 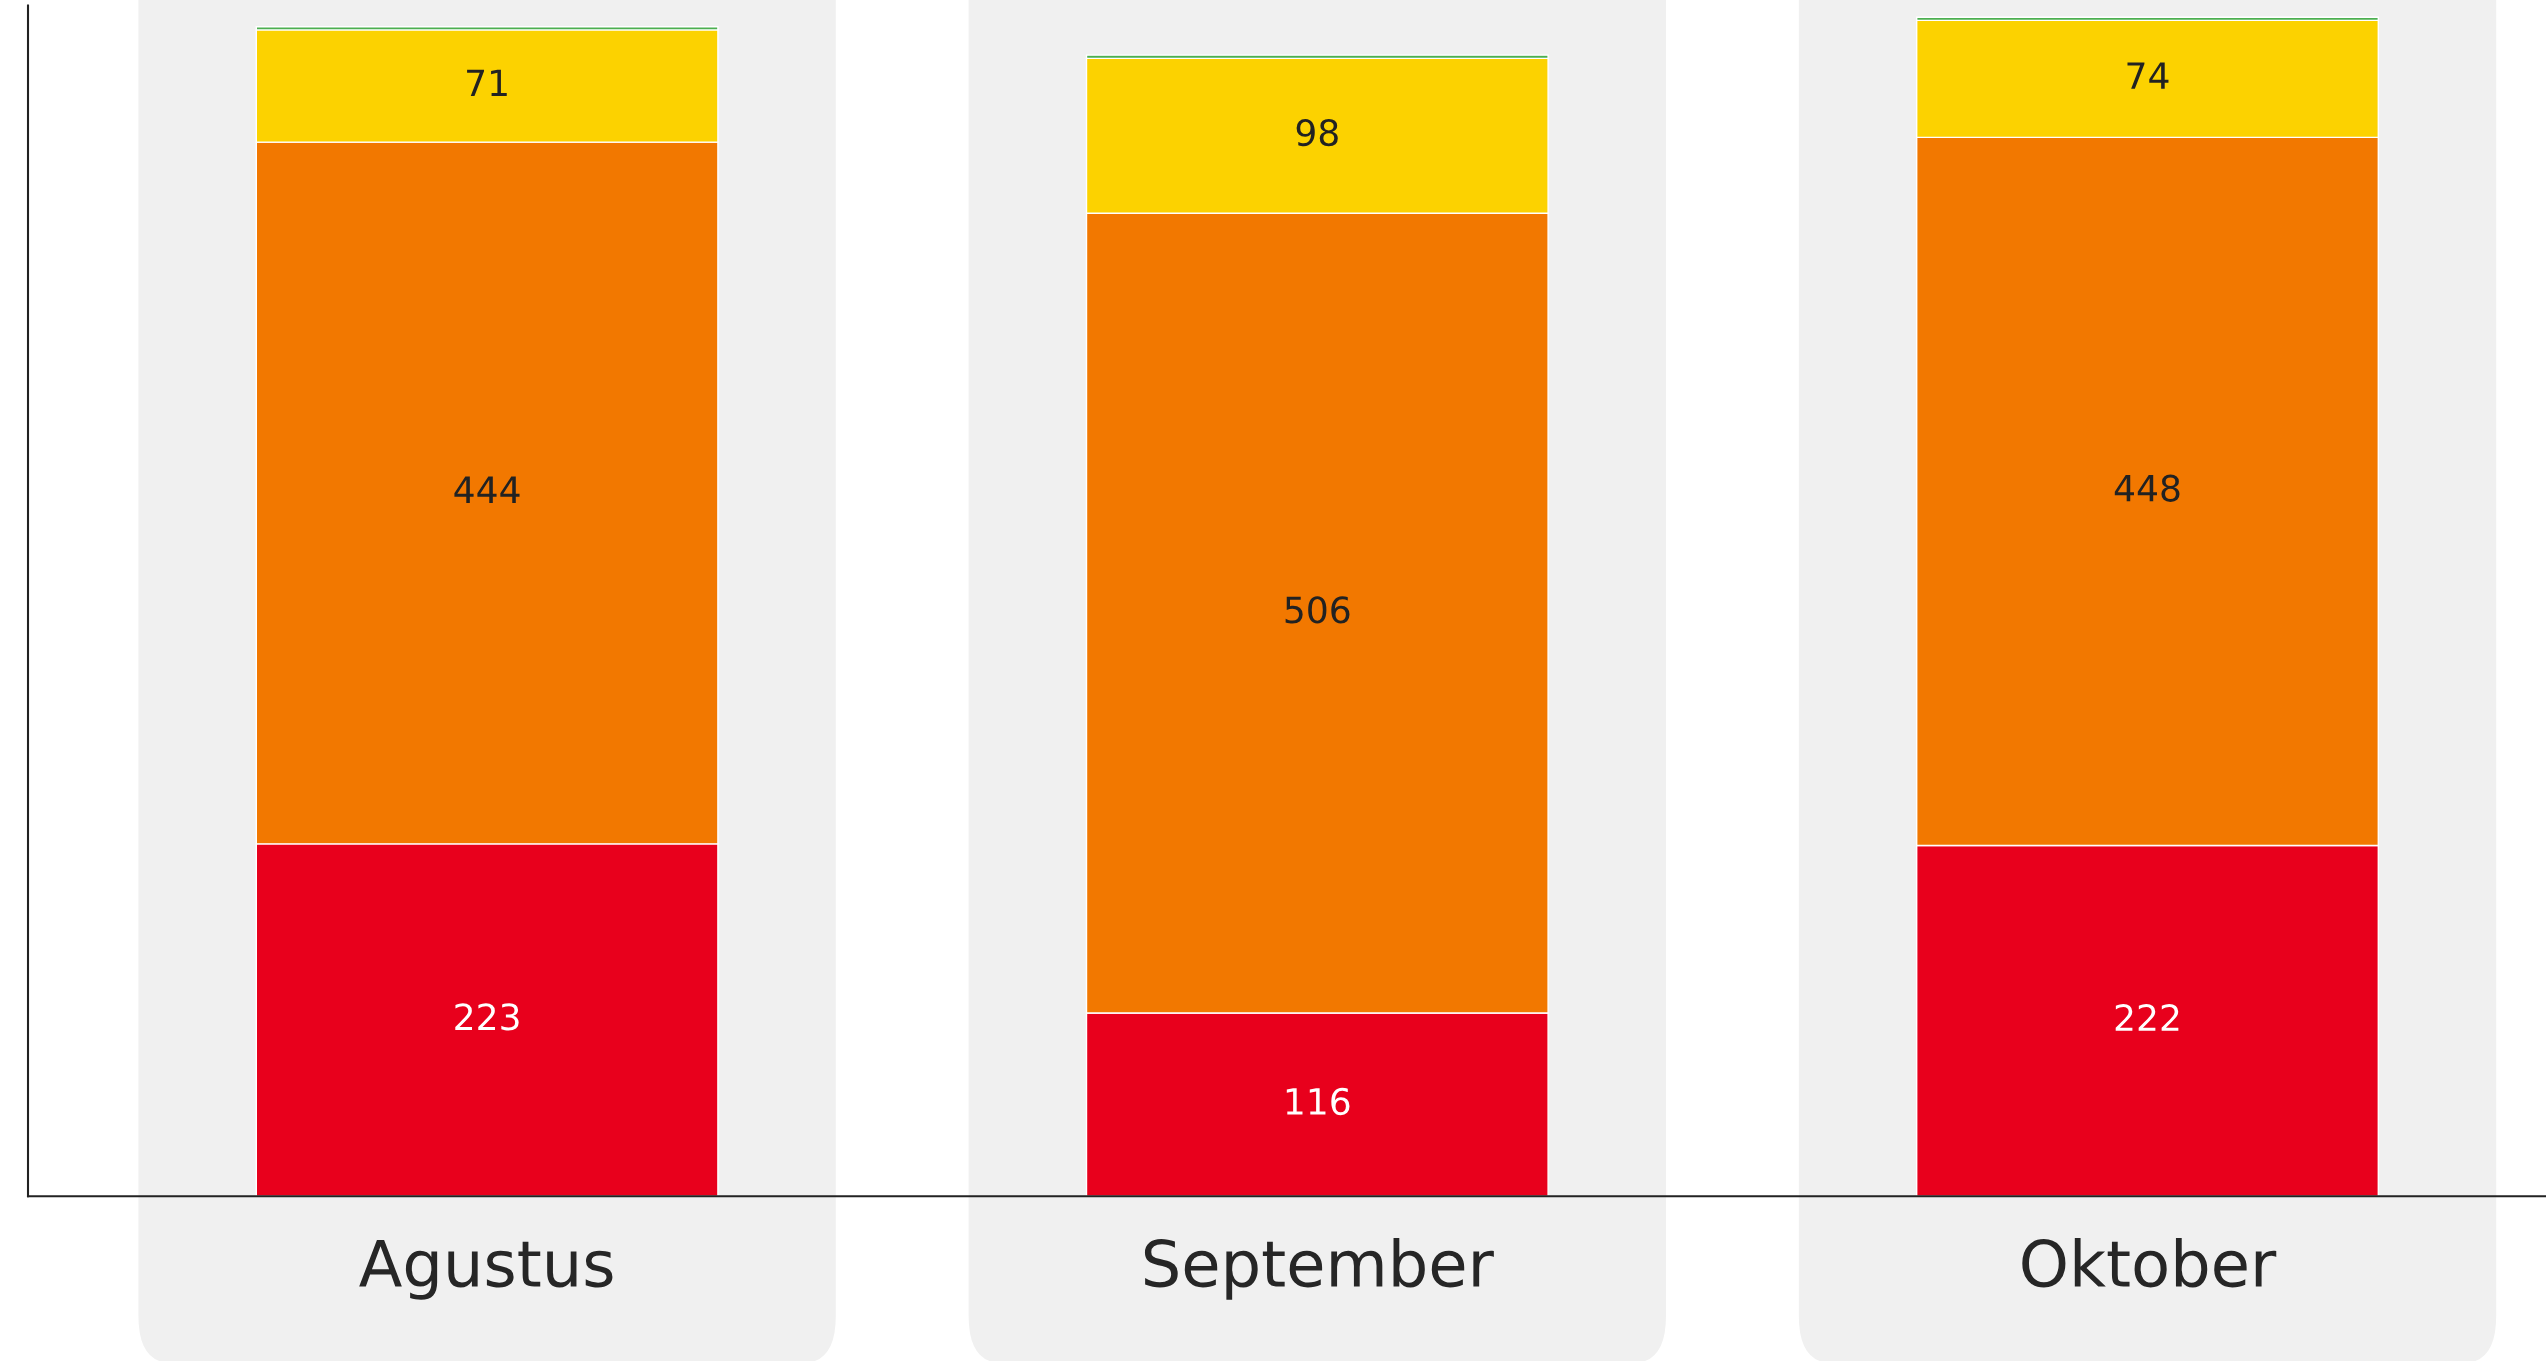 I want to click on data-label: 444, so click(x=487, y=489).